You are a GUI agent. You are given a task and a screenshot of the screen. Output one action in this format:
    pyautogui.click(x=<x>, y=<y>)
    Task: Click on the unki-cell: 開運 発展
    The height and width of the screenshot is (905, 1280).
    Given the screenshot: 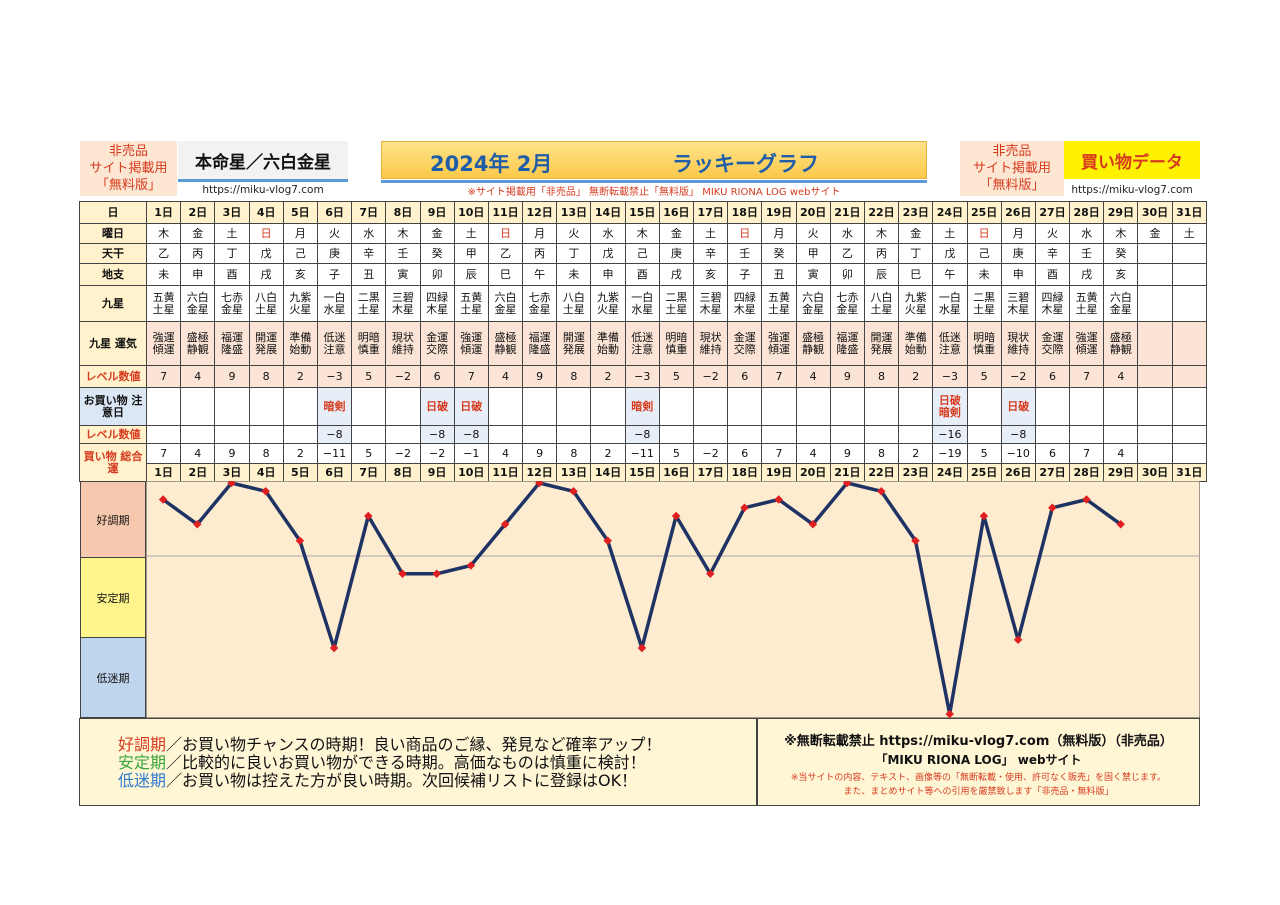 What is the action you would take?
    pyautogui.click(x=266, y=343)
    